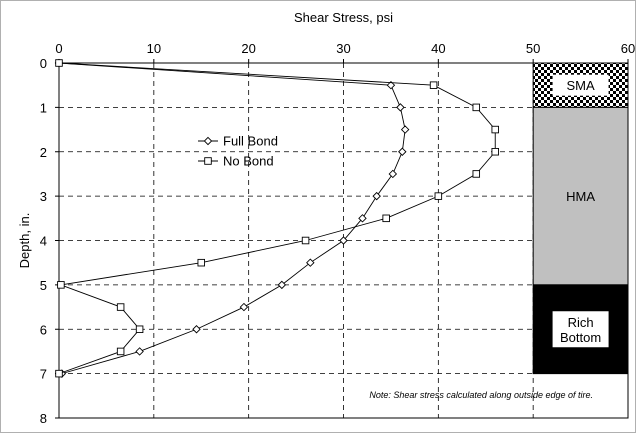 This screenshot has width=636, height=437. I want to click on layer-label: HMA, so click(580, 196).